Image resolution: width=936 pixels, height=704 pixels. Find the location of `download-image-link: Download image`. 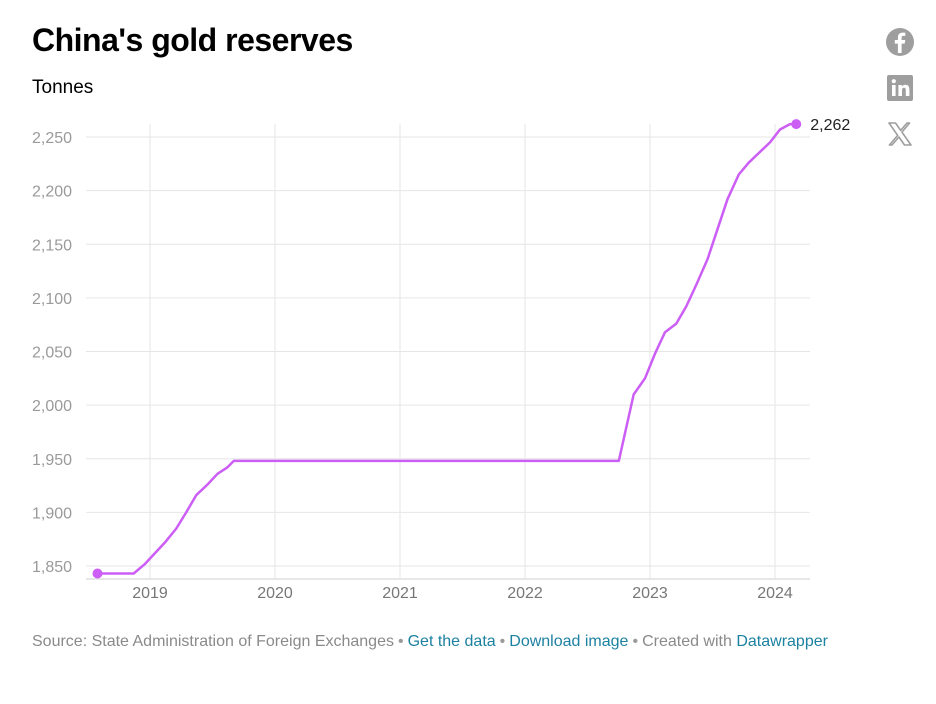

download-image-link: Download image is located at coordinates (569, 641).